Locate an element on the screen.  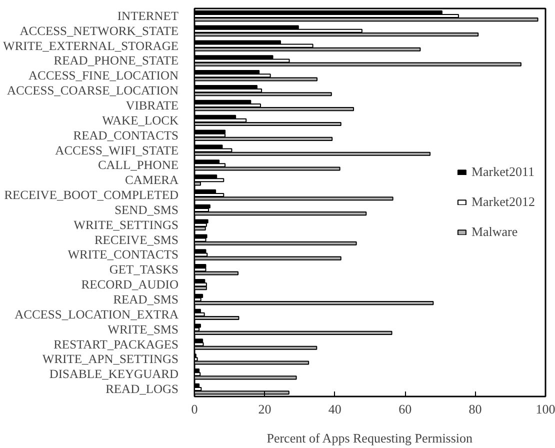
y-tick-label: WRITE_EXTERNAL_STORAGE is located at coordinates (91, 45).